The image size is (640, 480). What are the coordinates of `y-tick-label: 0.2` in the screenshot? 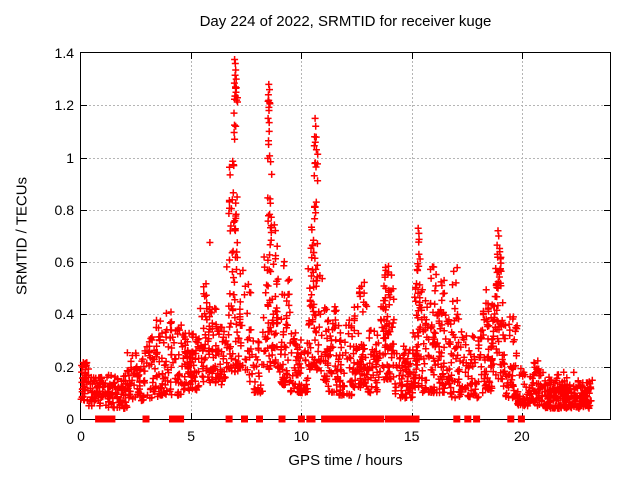 It's located at (64, 366).